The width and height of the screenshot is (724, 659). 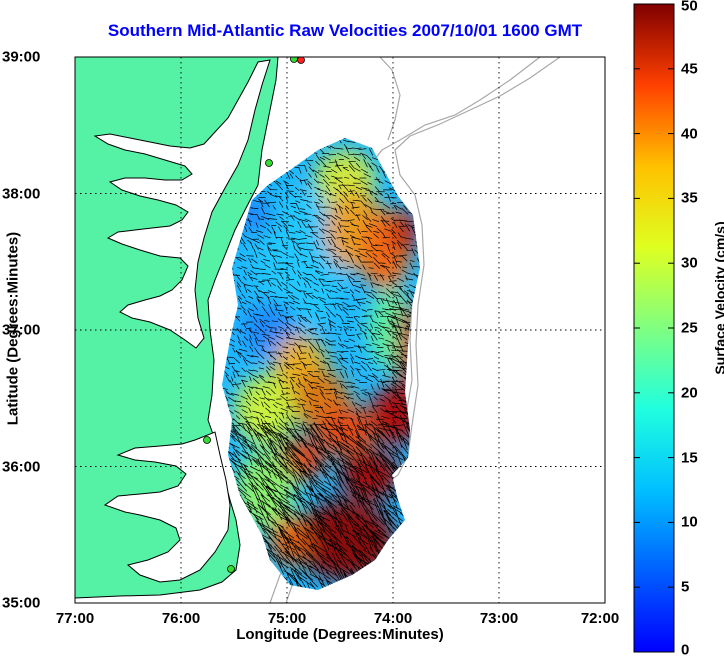 I want to click on colorbar-tick-label: 30, so click(x=689, y=263).